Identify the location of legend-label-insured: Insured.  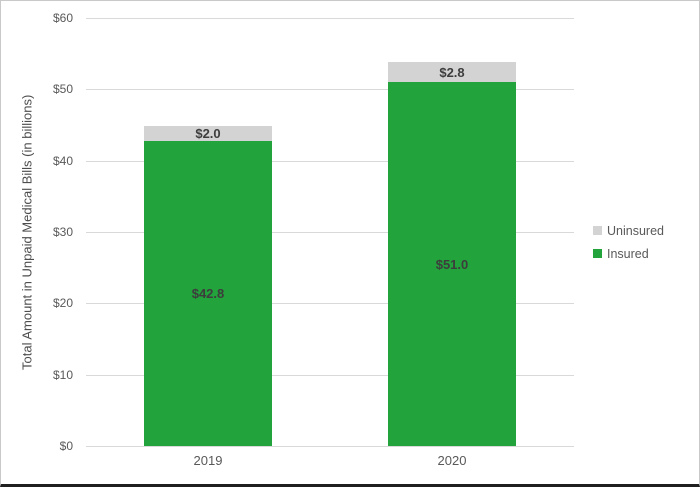
(628, 253).